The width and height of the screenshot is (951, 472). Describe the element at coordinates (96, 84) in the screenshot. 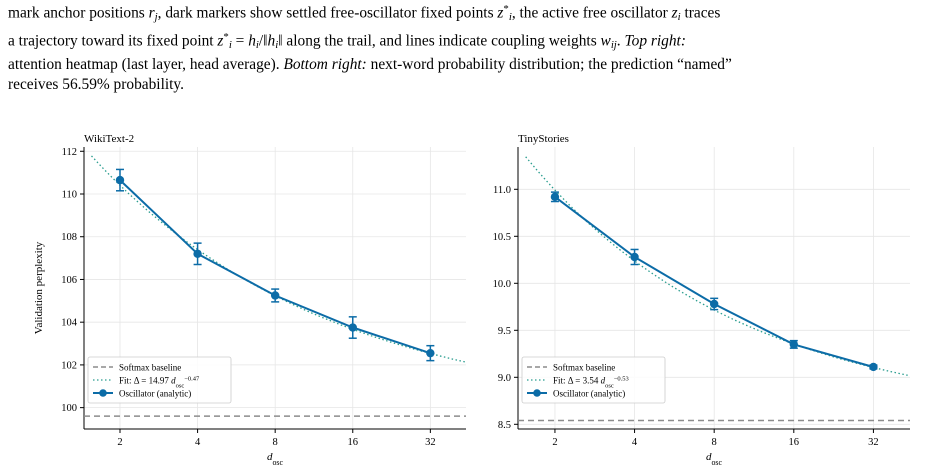

I see `caption-line-4: receives 56.59% probability.` at that location.